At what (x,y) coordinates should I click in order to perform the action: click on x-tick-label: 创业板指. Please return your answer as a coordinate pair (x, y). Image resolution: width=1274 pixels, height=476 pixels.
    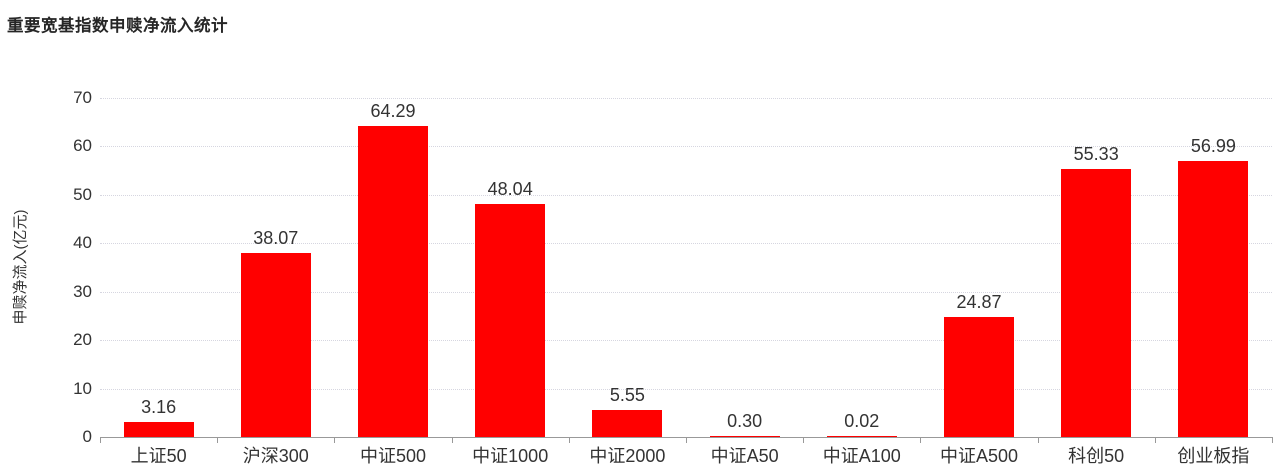
    Looking at the image, I should click on (1213, 456).